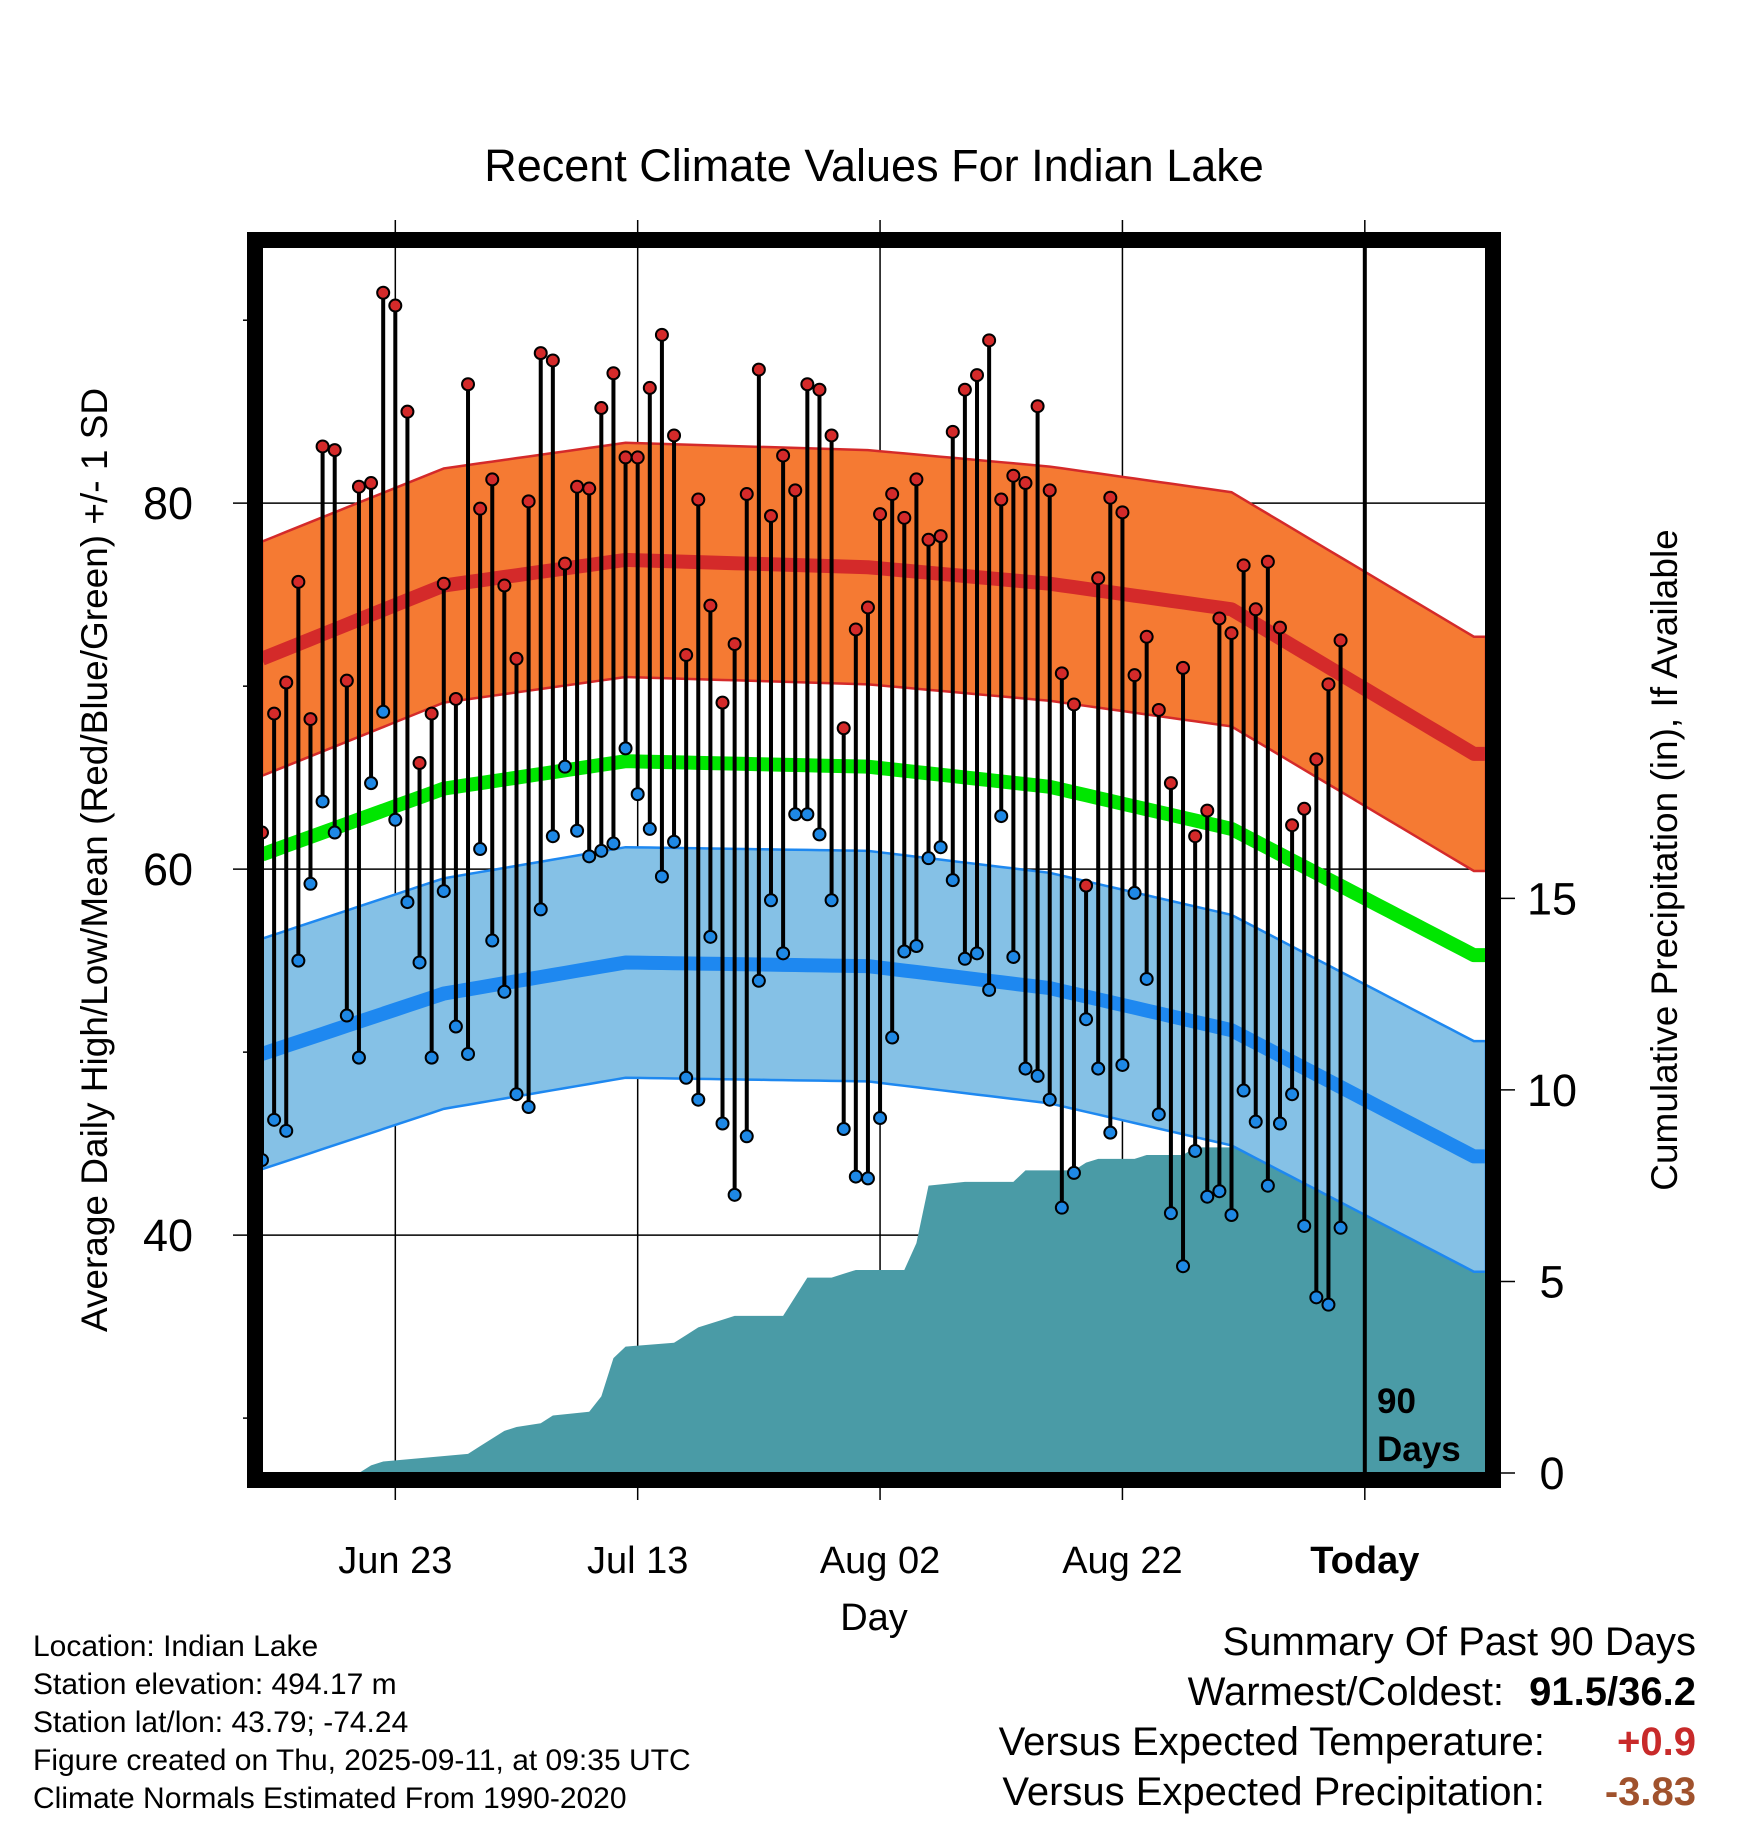 The height and width of the screenshot is (1828, 1748). I want to click on summary-temp: Versus Expected Temperature: +0.9, so click(1347, 1745).